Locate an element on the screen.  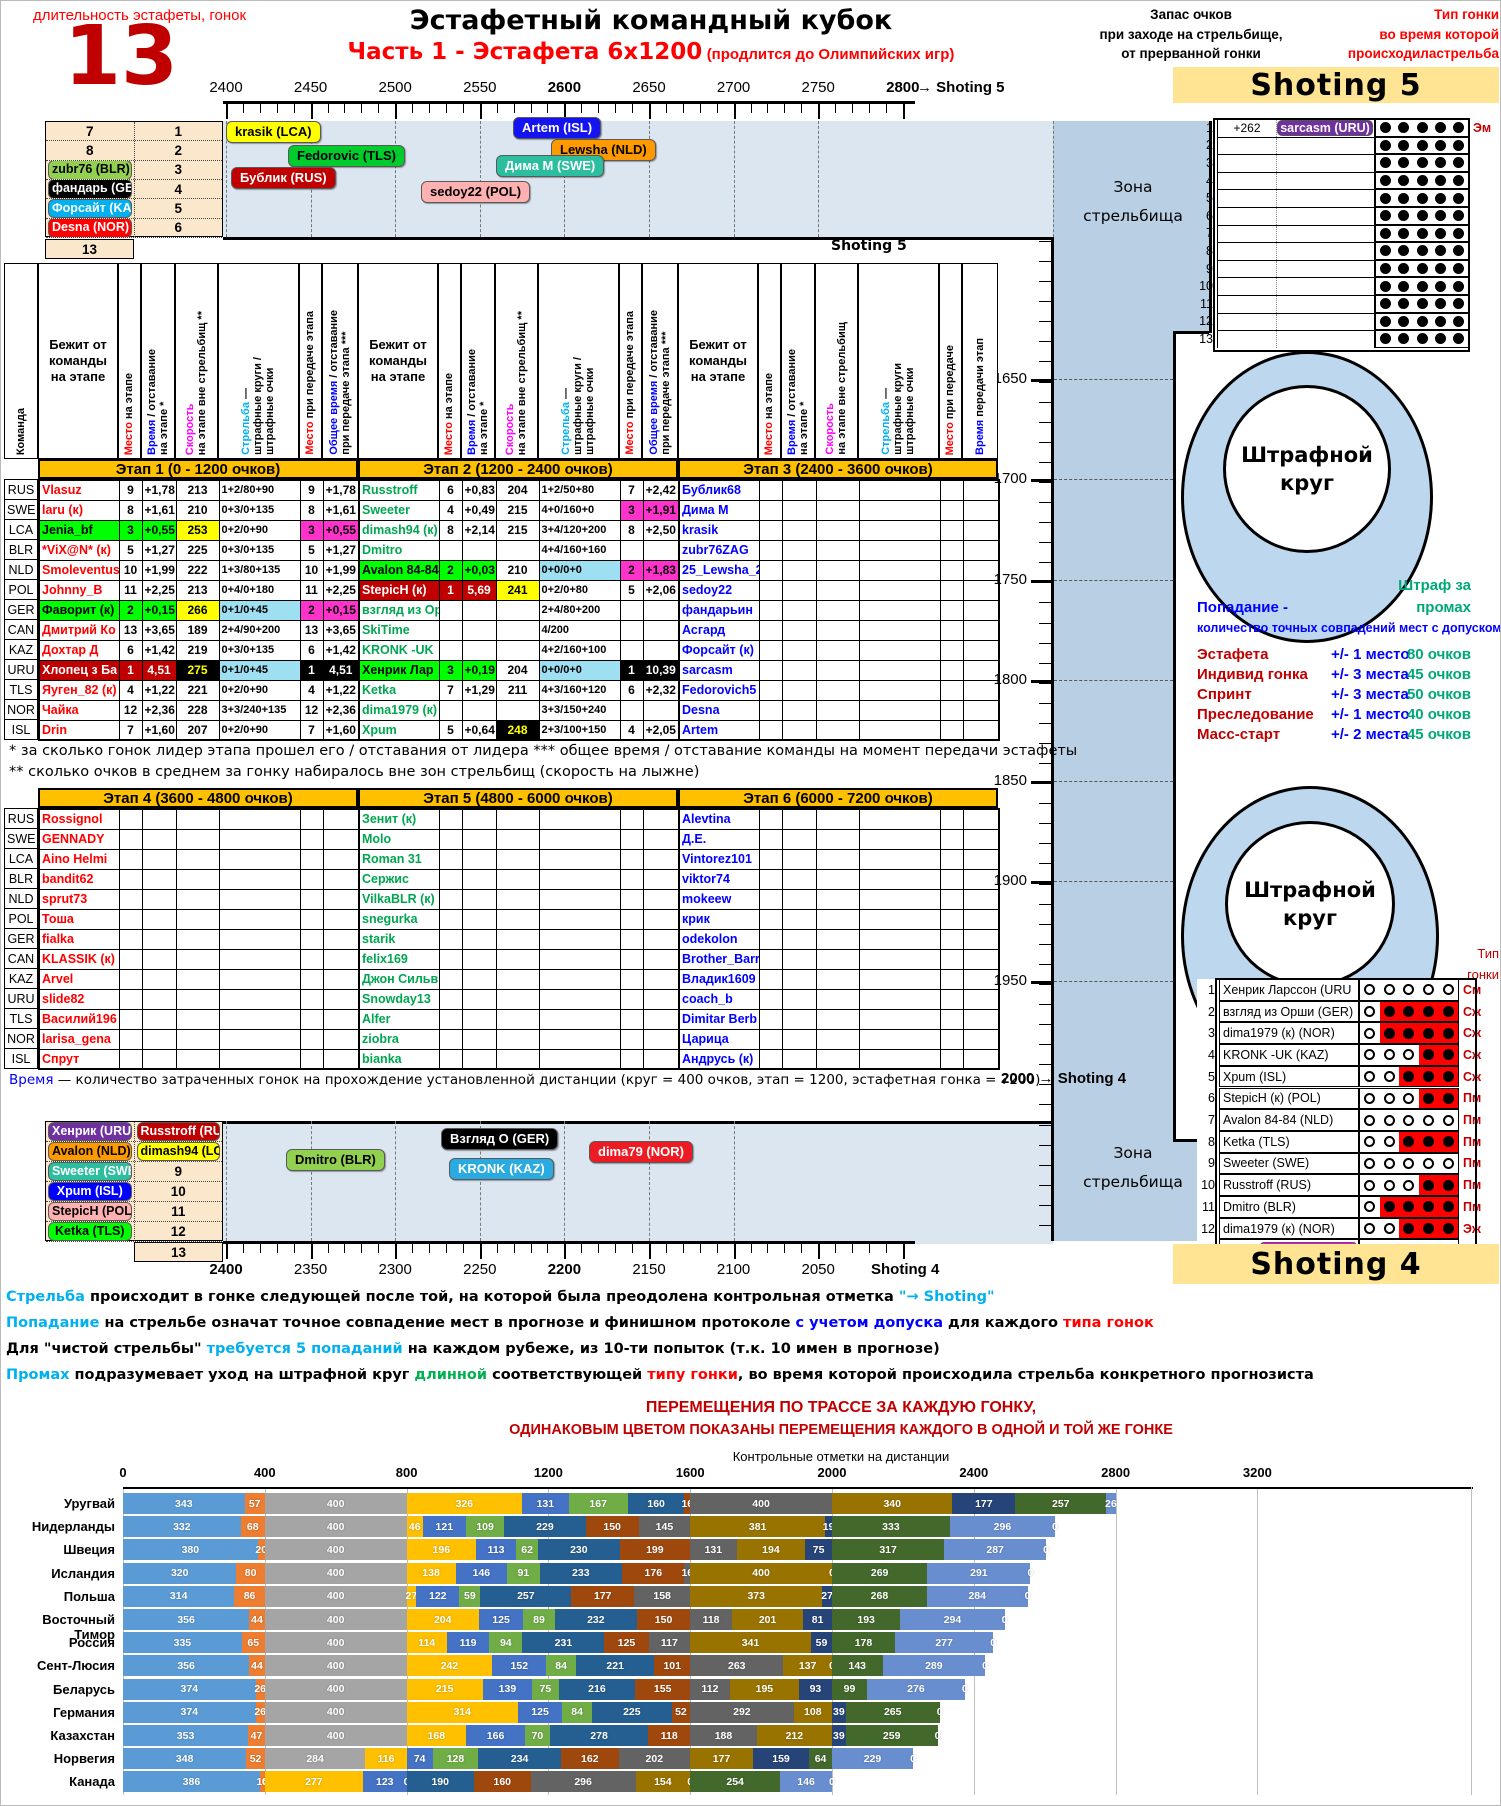
team-chip: dimash94 (LCA) is located at coordinates (178, 1151).